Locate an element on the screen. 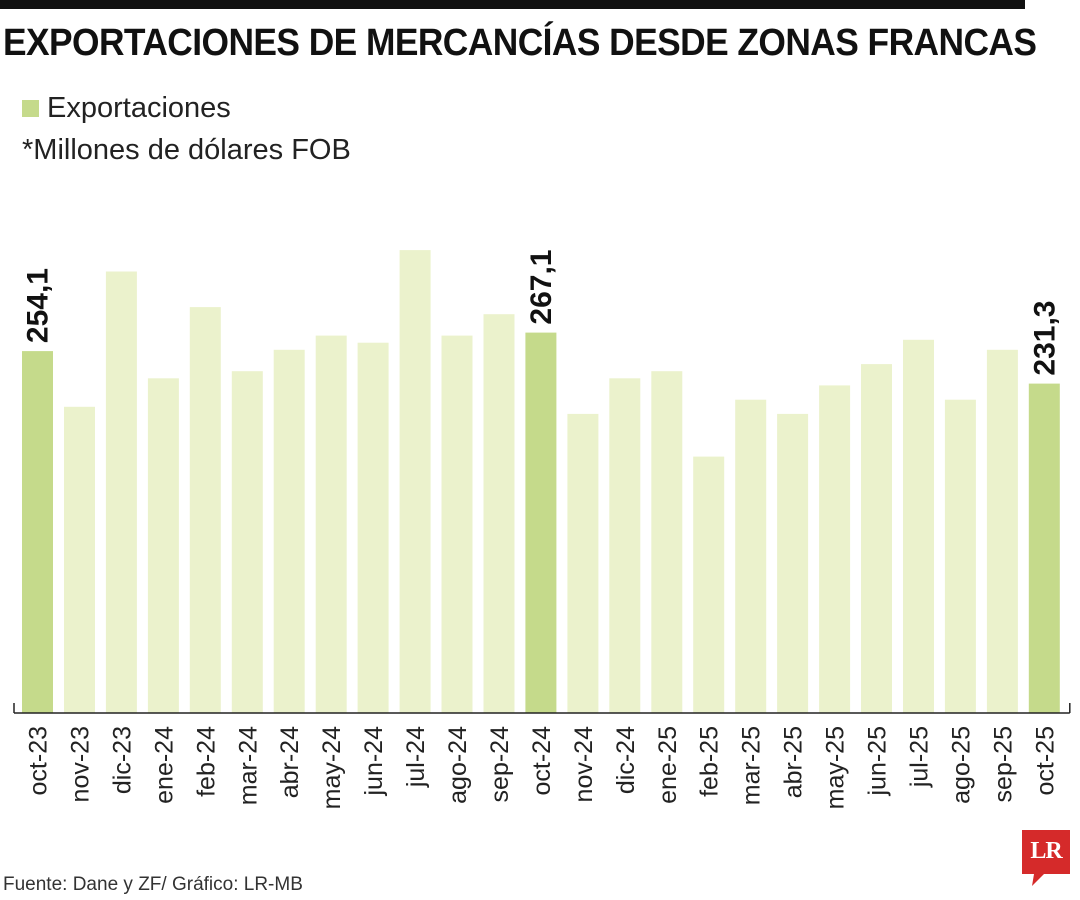  x-tick-label: jun-24 is located at coordinates (374, 761).